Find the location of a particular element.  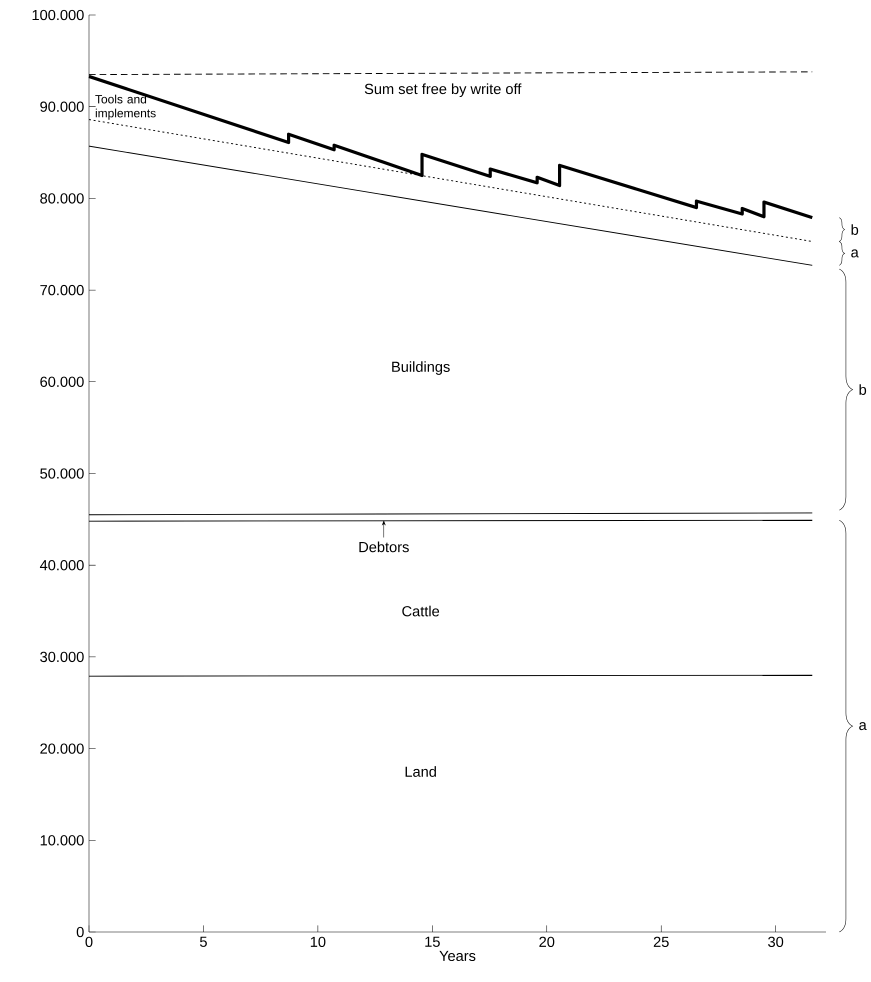

annotation: Cattle is located at coordinates (421, 611).